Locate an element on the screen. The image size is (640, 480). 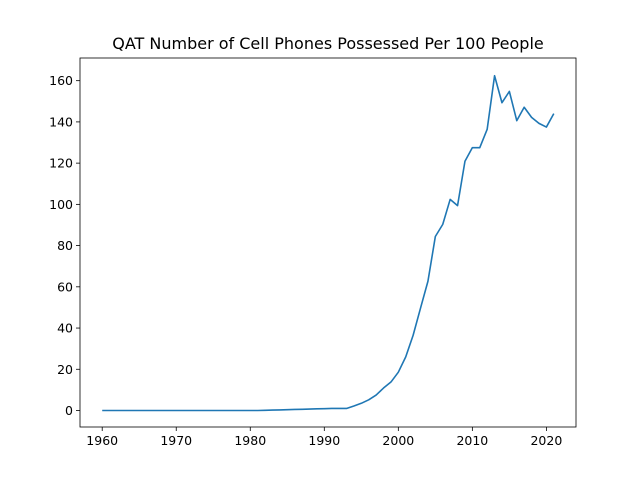
y-tick-label: 100 is located at coordinates (61, 204).